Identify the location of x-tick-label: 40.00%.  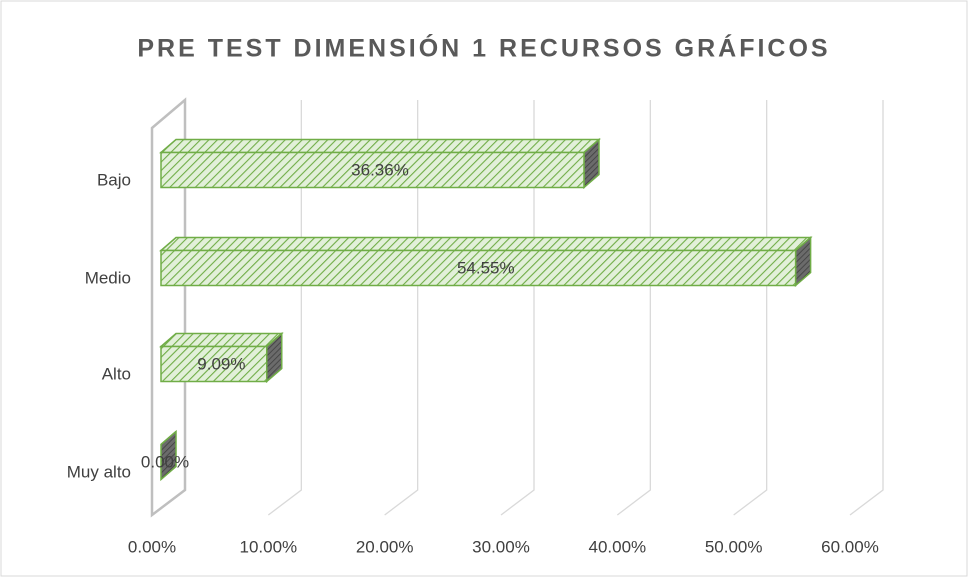
(617, 546).